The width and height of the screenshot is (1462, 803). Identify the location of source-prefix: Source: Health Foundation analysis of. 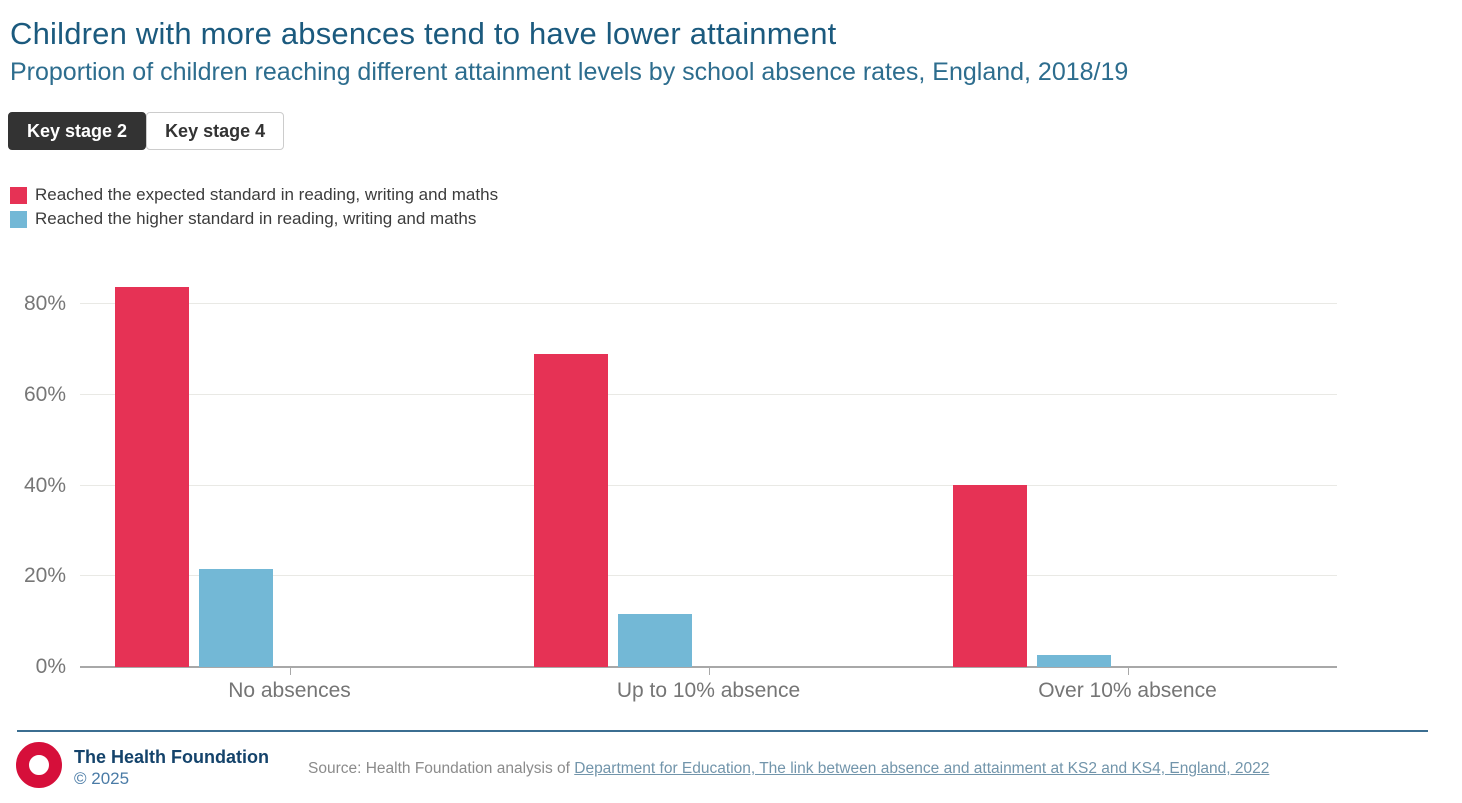
(441, 768).